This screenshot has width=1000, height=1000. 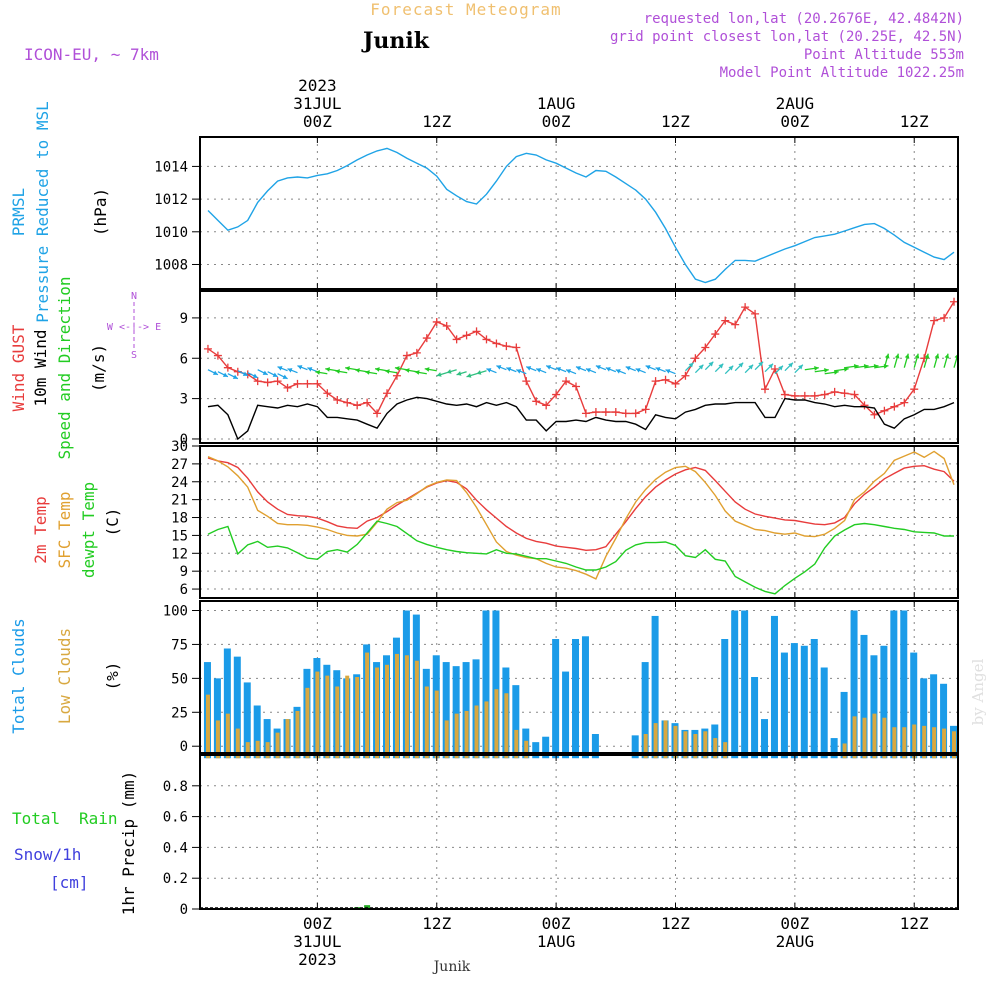 I want to click on series-line-wind-gust, so click(x=581, y=358).